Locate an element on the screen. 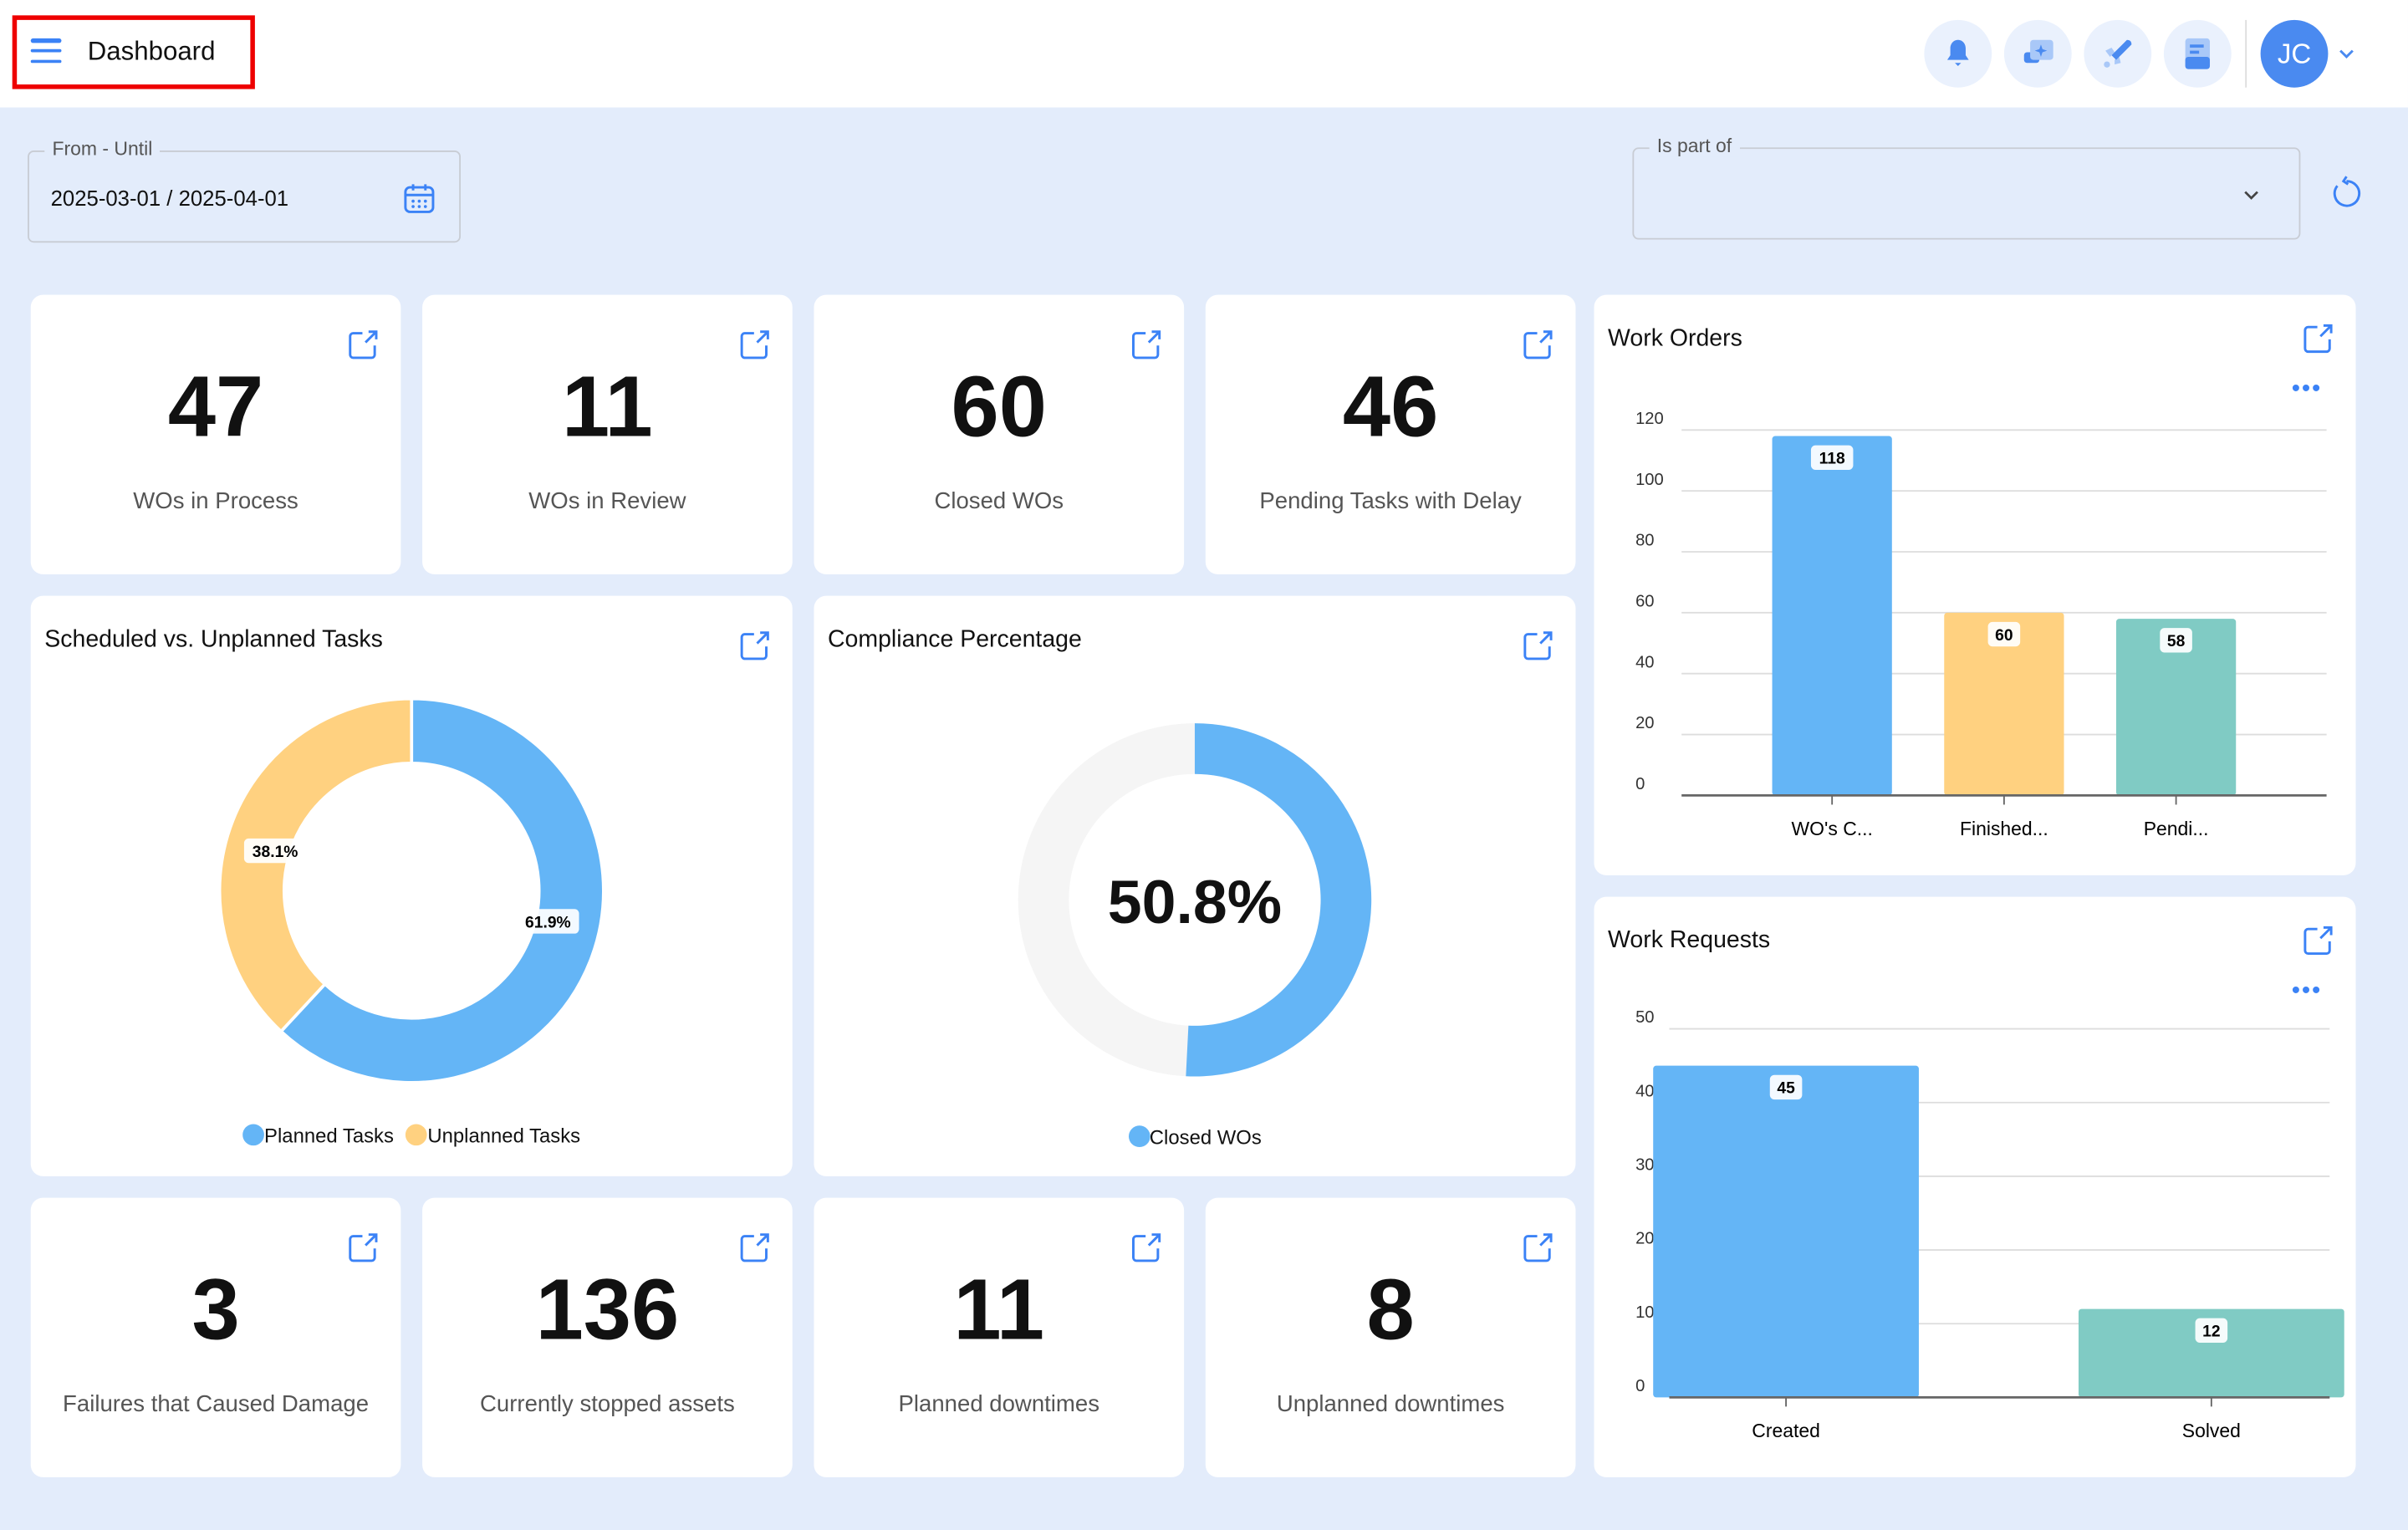  kpi-card: 47 WOs in Process is located at coordinates (215, 434).